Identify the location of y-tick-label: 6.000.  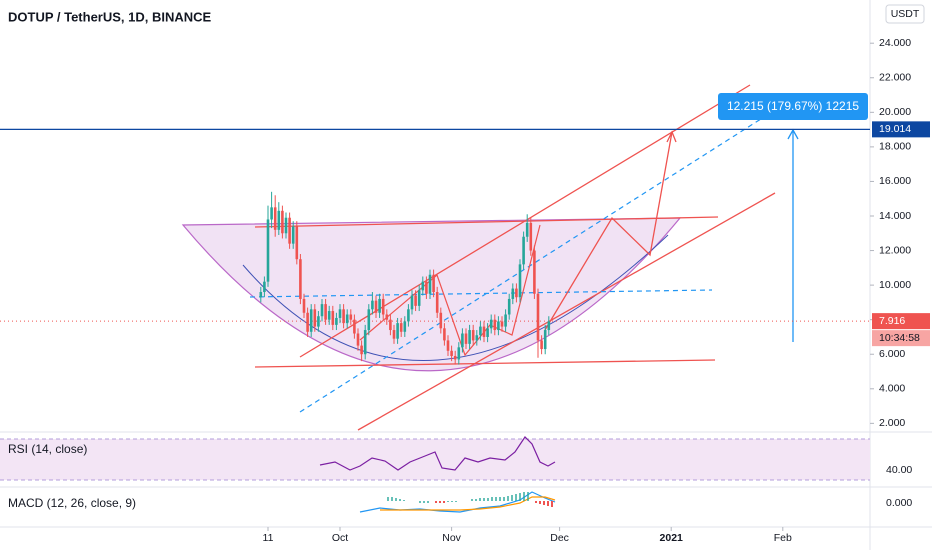
(892, 354).